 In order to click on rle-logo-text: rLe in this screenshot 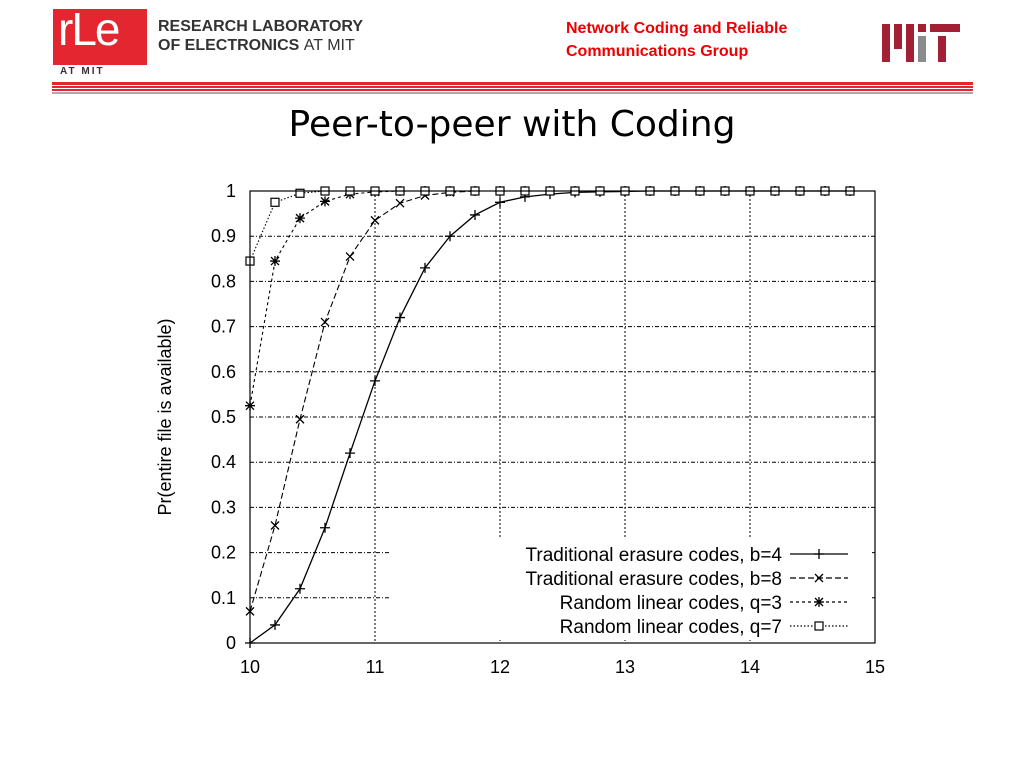, I will do `click(89, 29)`.